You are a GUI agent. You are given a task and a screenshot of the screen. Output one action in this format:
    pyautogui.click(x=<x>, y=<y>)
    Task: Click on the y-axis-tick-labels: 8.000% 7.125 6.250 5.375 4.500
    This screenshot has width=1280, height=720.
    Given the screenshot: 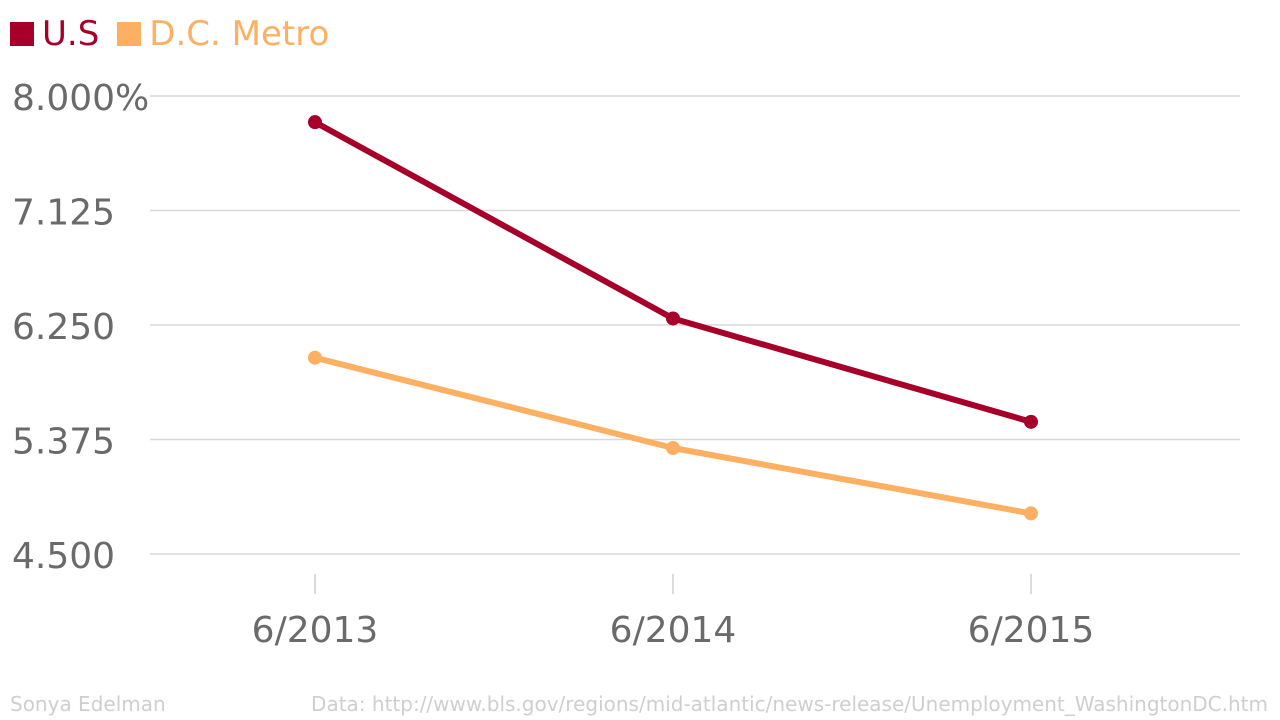 What is the action you would take?
    pyautogui.click(x=80, y=327)
    